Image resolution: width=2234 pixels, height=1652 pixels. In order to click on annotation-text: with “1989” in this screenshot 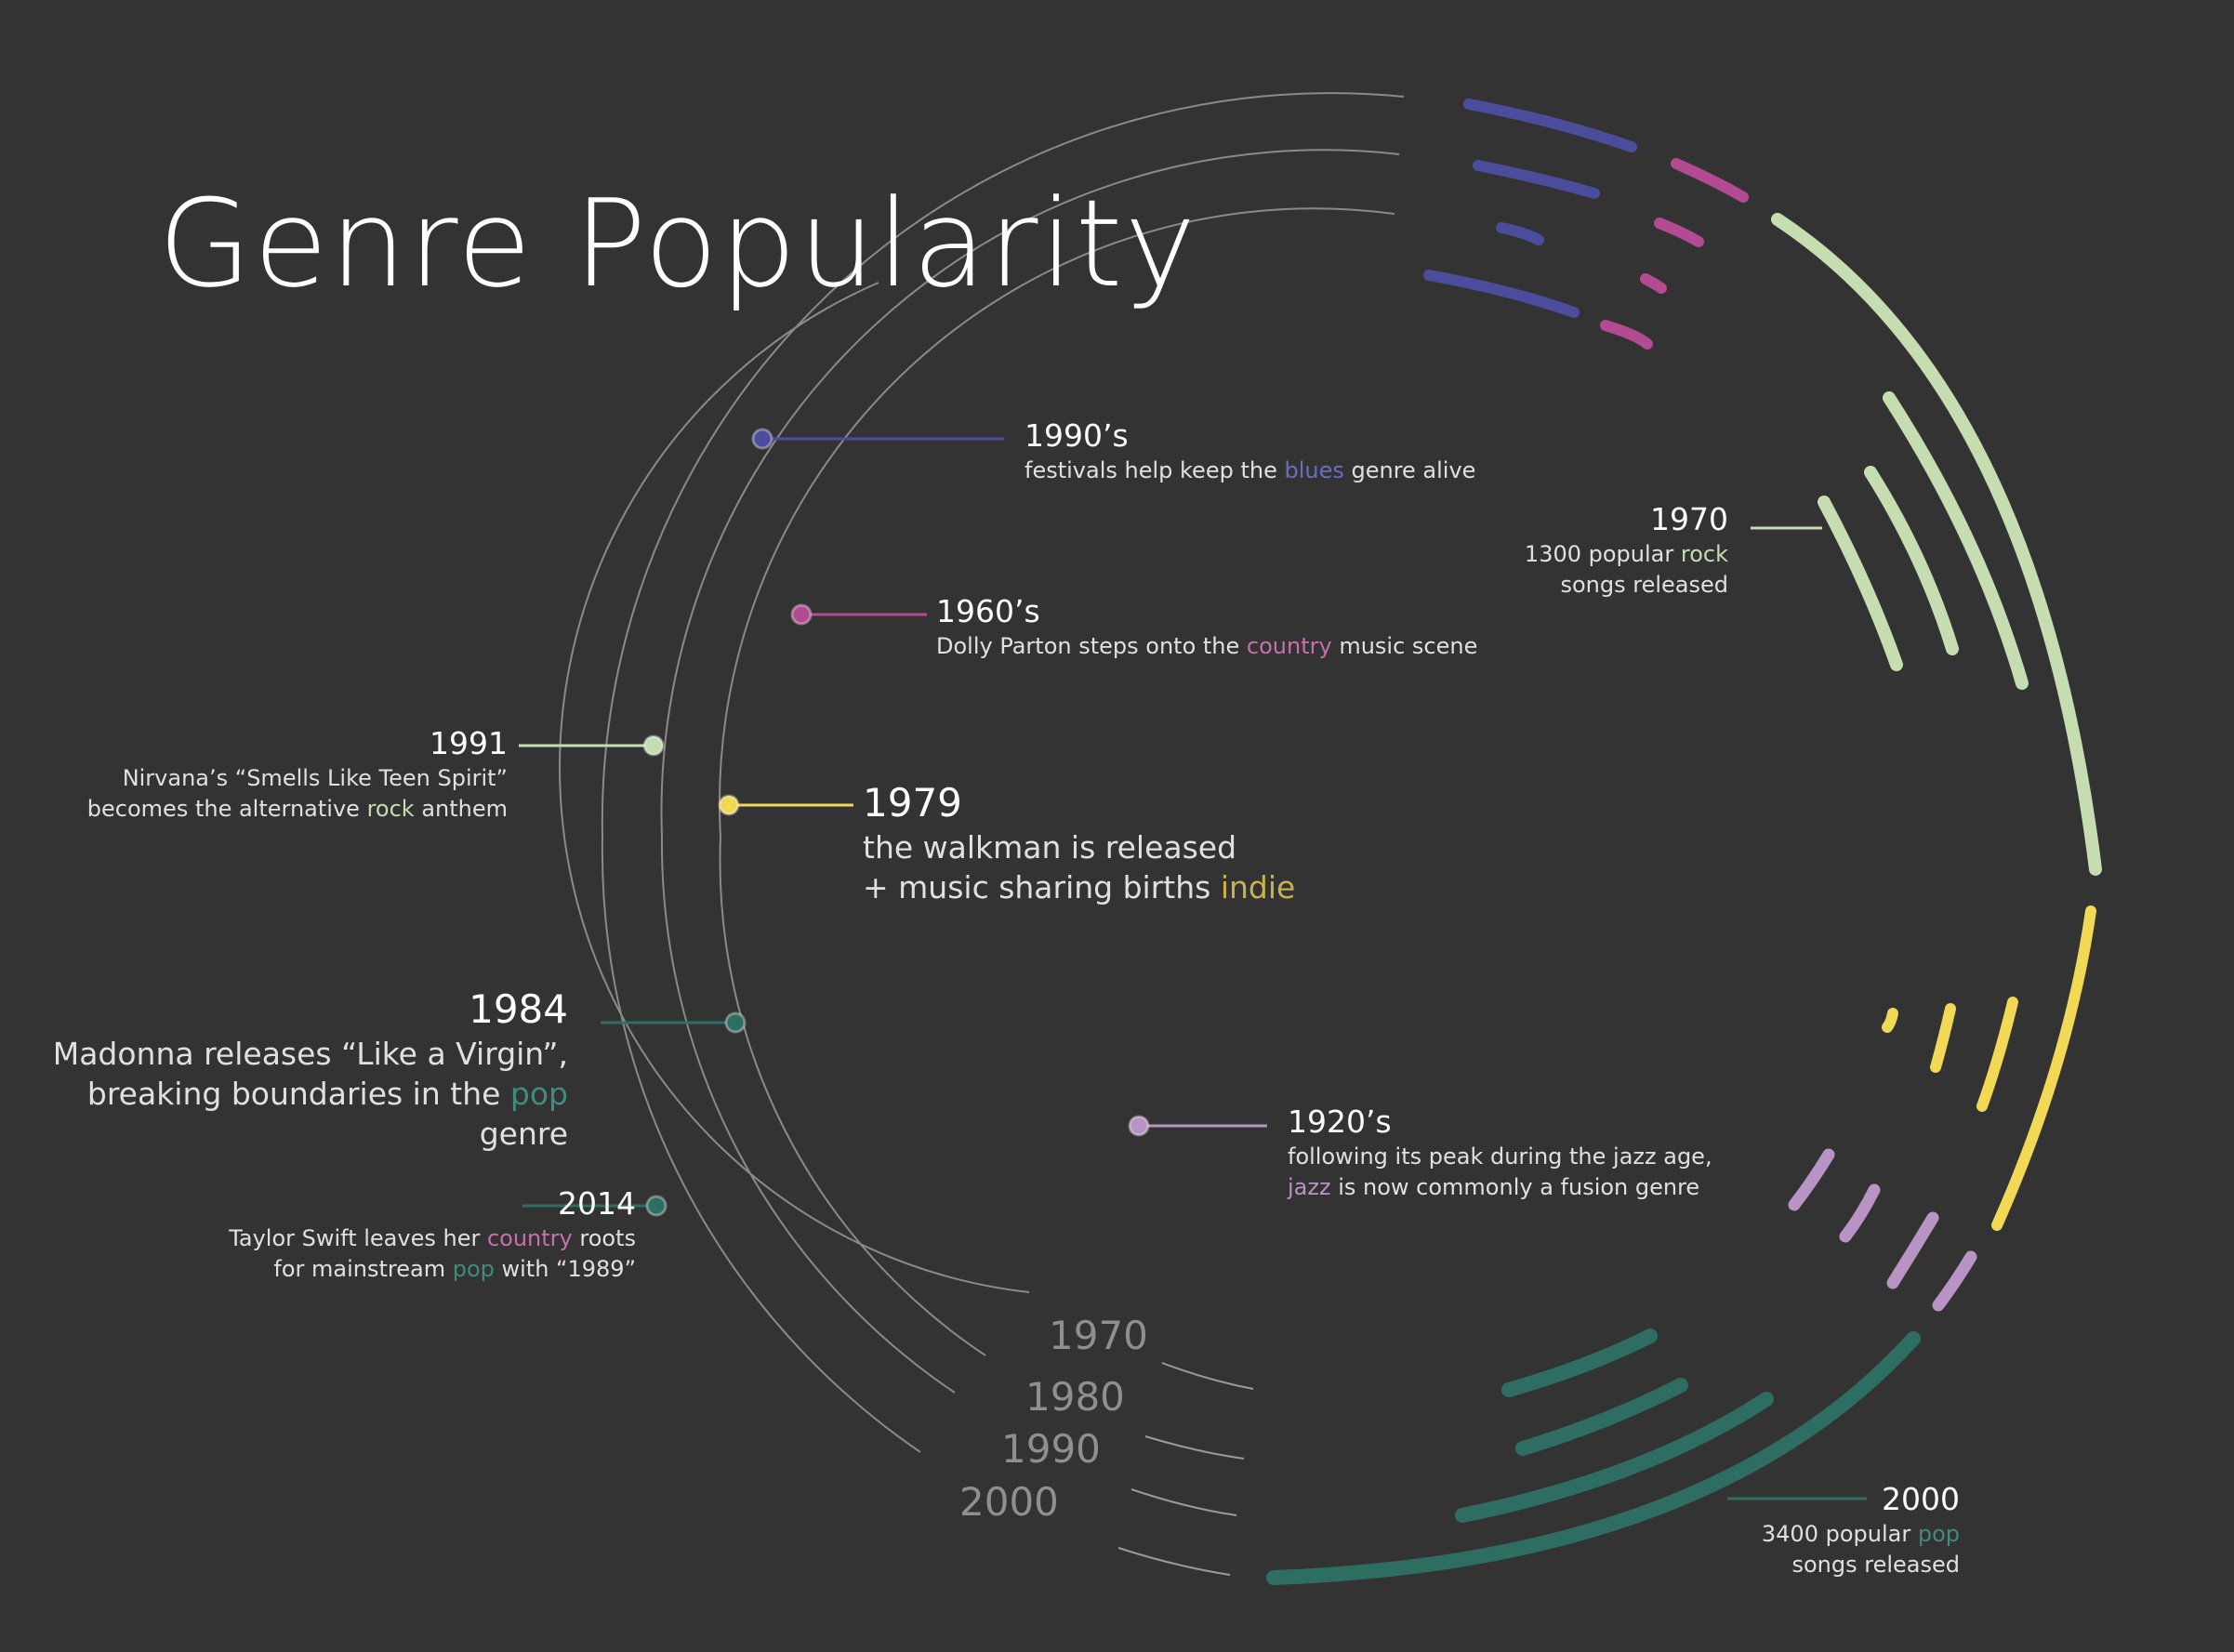, I will do `click(565, 1269)`.